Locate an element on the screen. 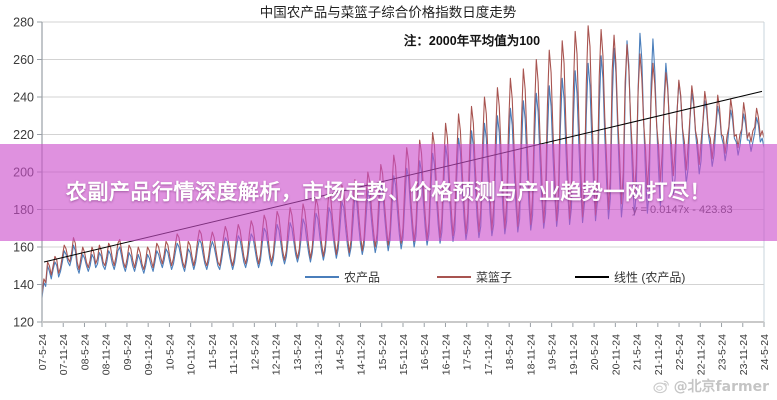  svg-text: 11-5-24 is located at coordinates (213, 352).